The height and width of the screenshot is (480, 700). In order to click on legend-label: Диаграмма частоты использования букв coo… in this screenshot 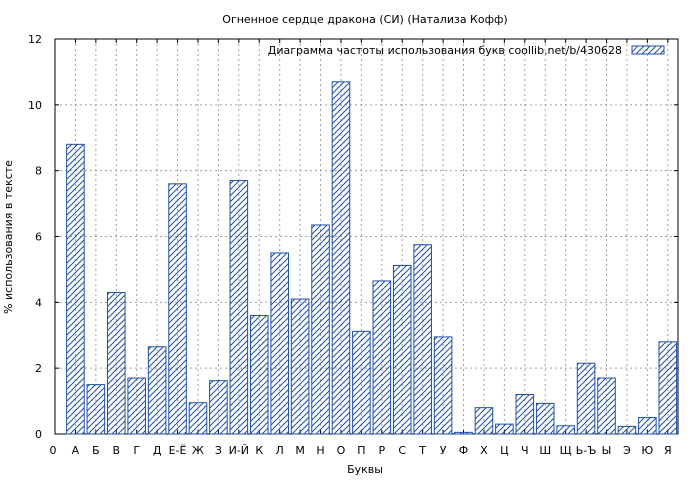, I will do `click(445, 50)`.